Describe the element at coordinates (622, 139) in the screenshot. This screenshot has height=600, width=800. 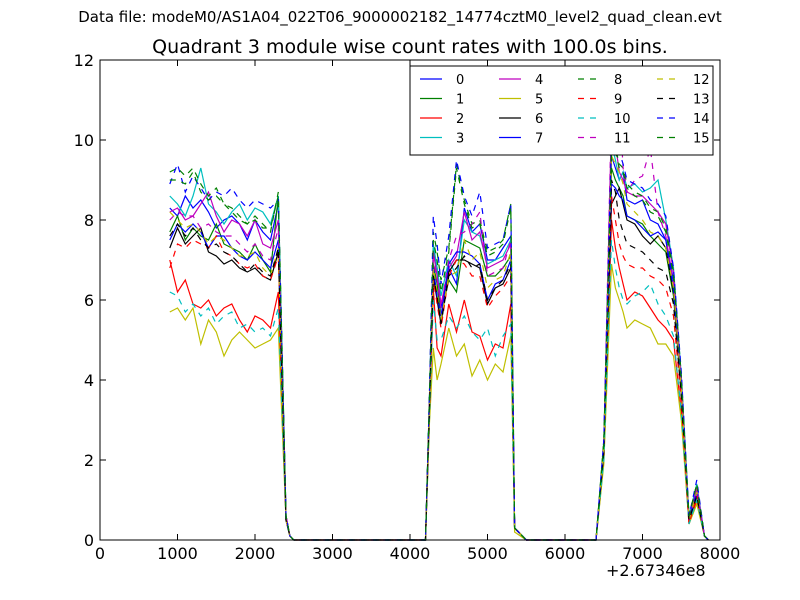
I see `legend-label-11: 11` at that location.